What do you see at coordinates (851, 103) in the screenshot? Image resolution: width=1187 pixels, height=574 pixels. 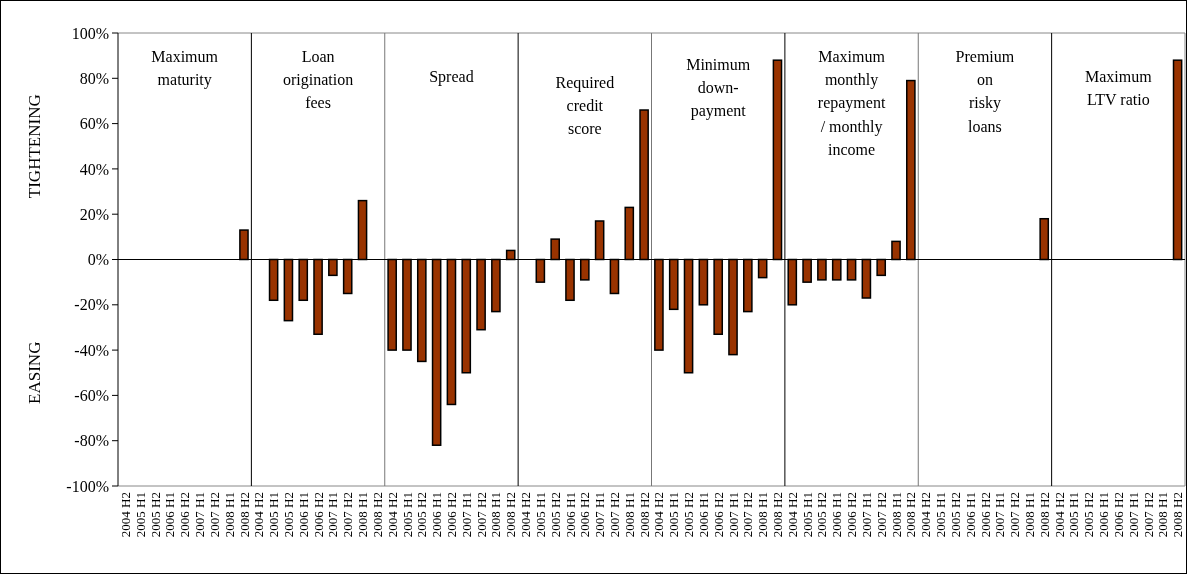 I see `annotation: Maximum monthly repayment / monthly income` at bounding box center [851, 103].